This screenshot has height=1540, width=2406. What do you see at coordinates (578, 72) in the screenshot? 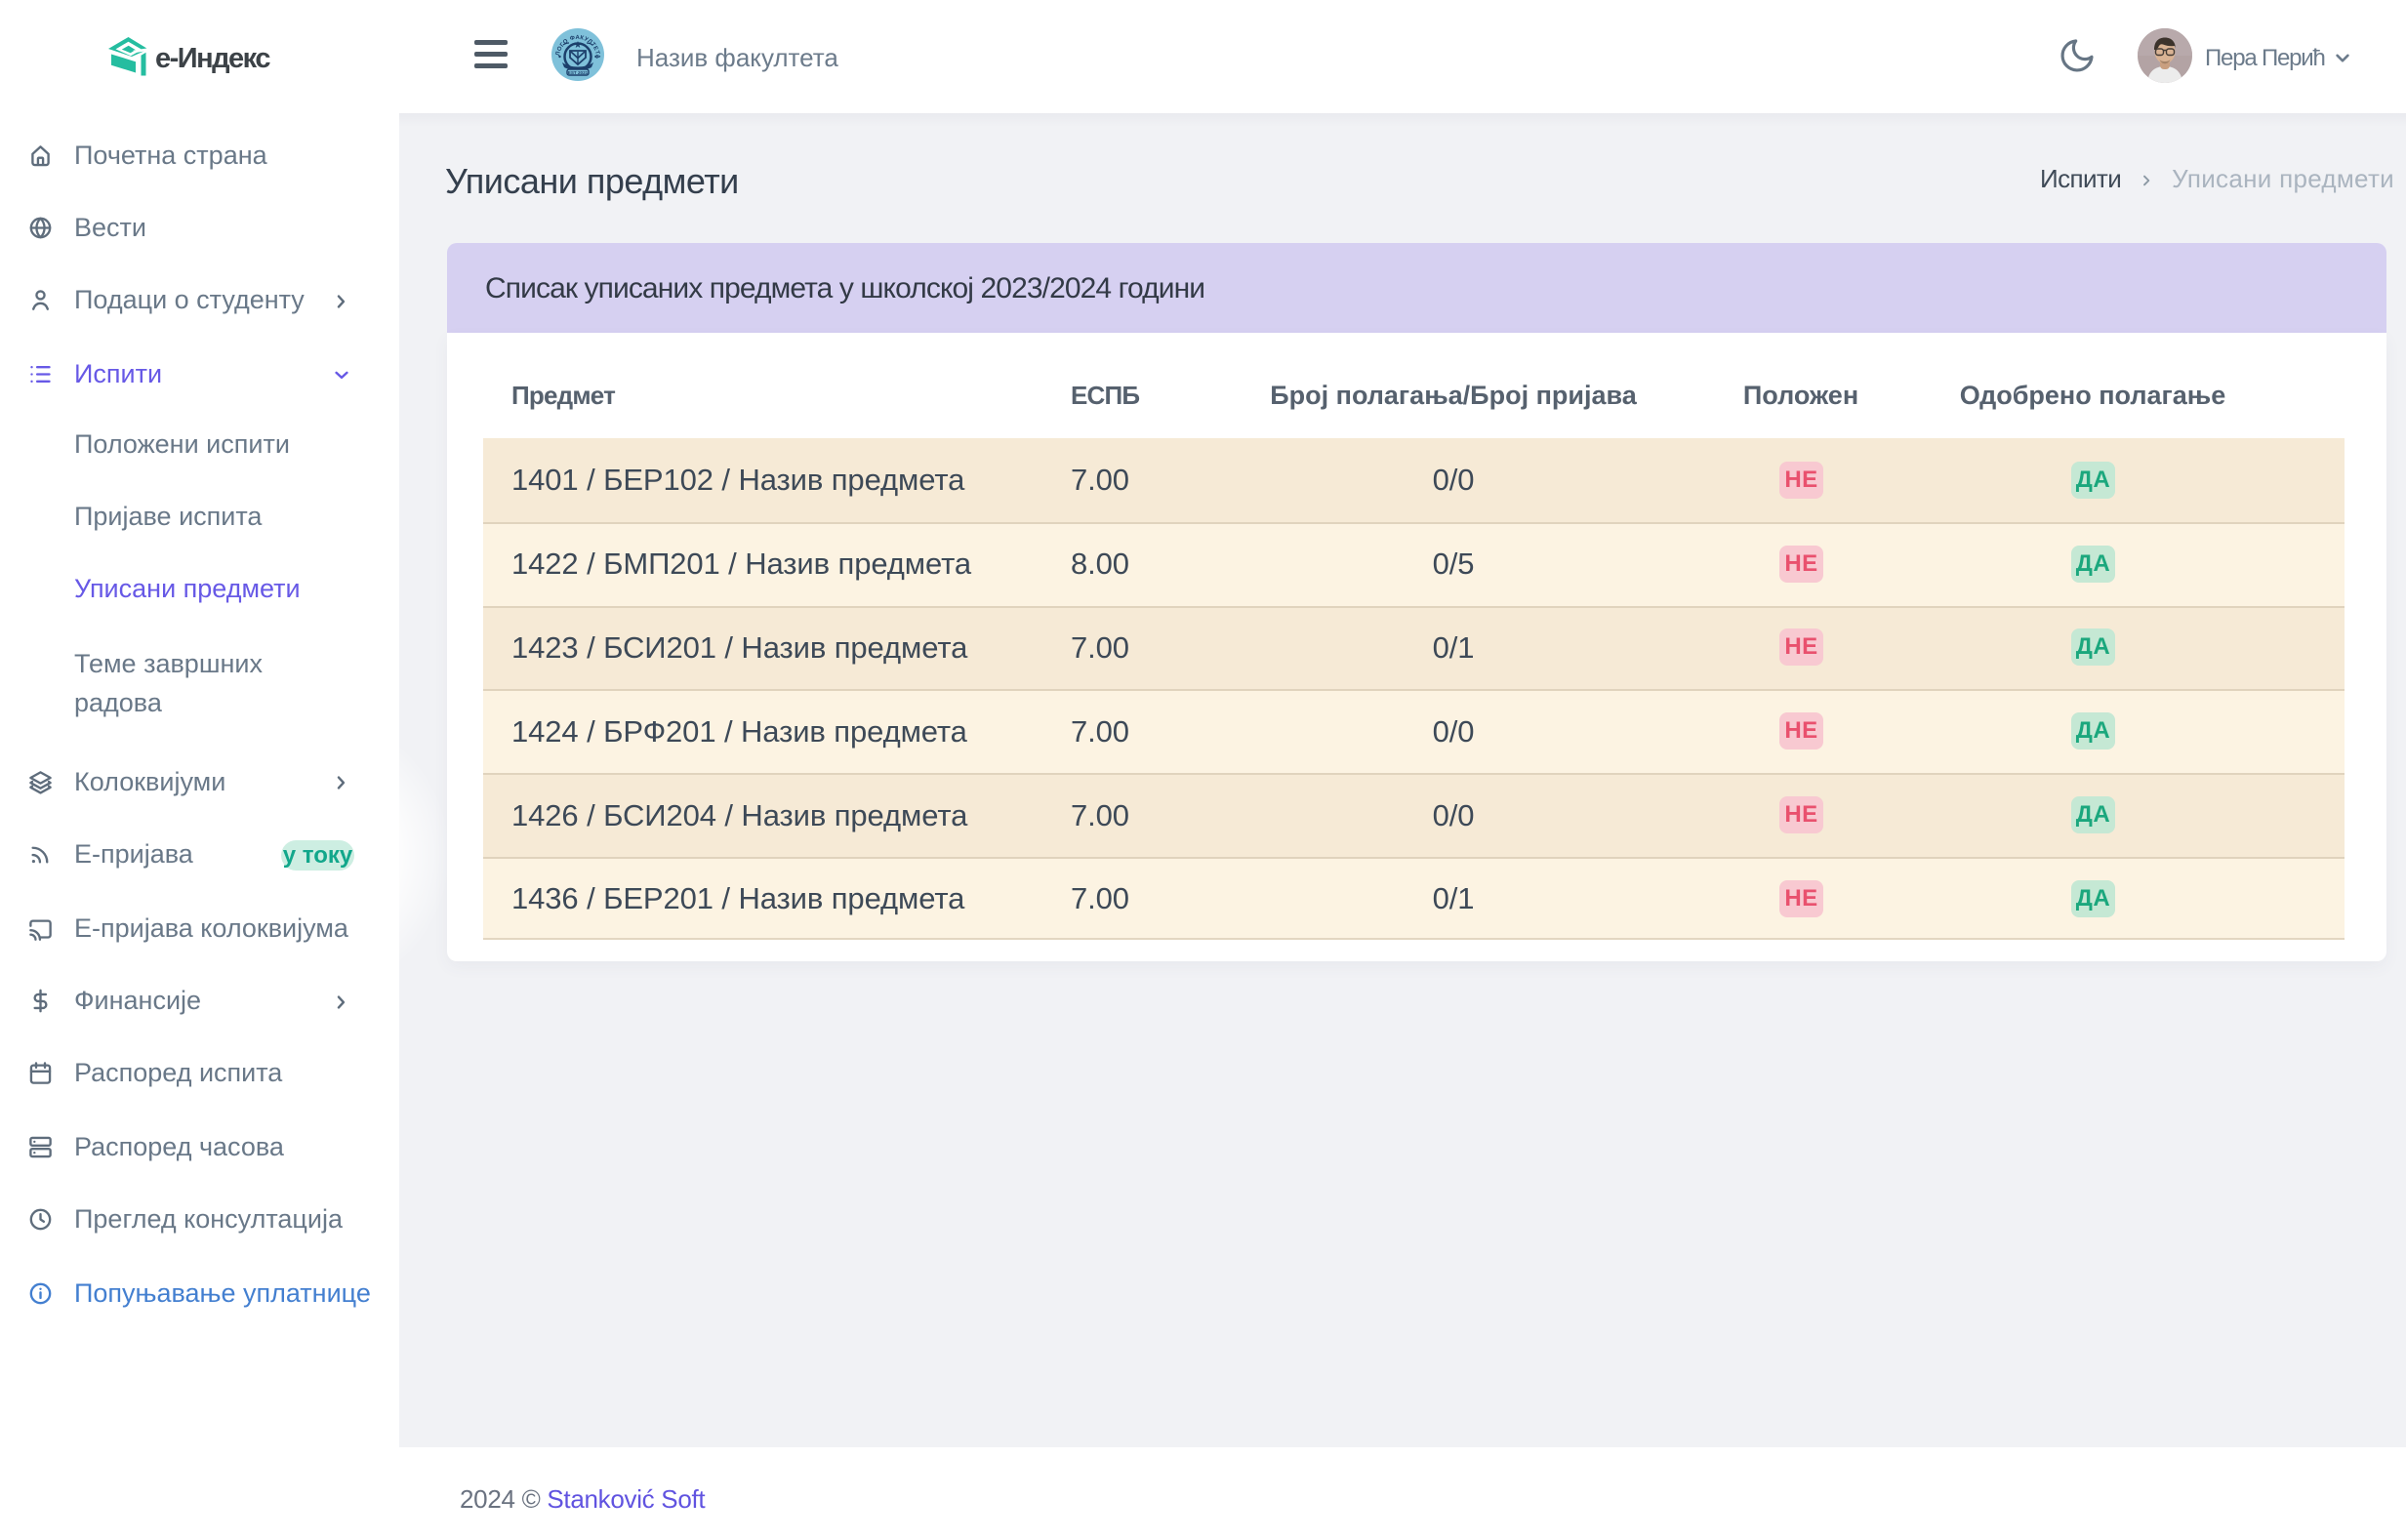
I see `svg-text: EST 2021` at bounding box center [578, 72].